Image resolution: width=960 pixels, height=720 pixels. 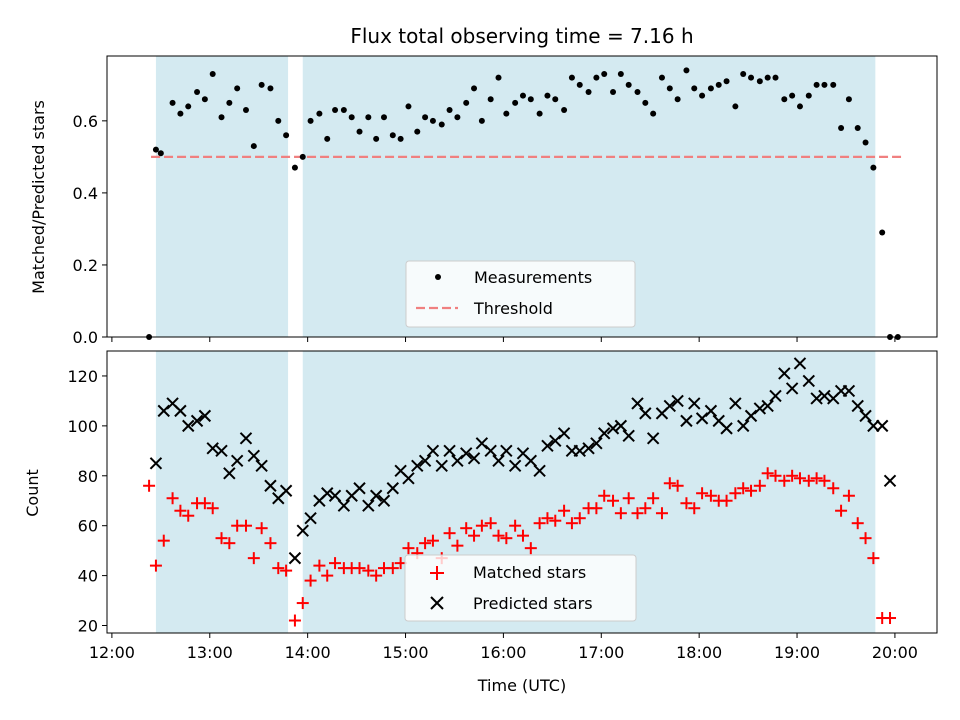 What do you see at coordinates (503, 652) in the screenshot?
I see `x-tick-label: 16:00` at bounding box center [503, 652].